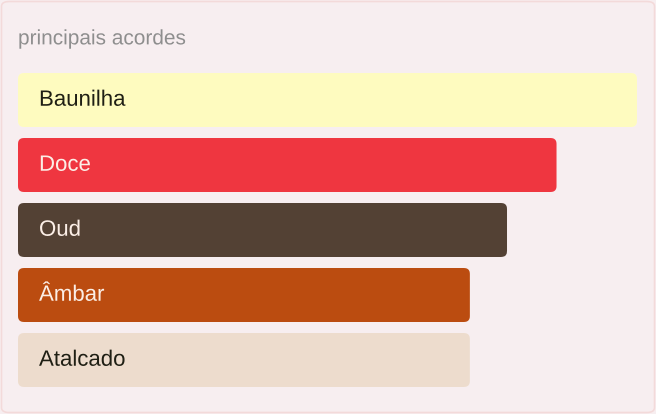 The image size is (656, 414). Describe the element at coordinates (71, 291) in the screenshot. I see `y-tick-label: Âmbar` at that location.